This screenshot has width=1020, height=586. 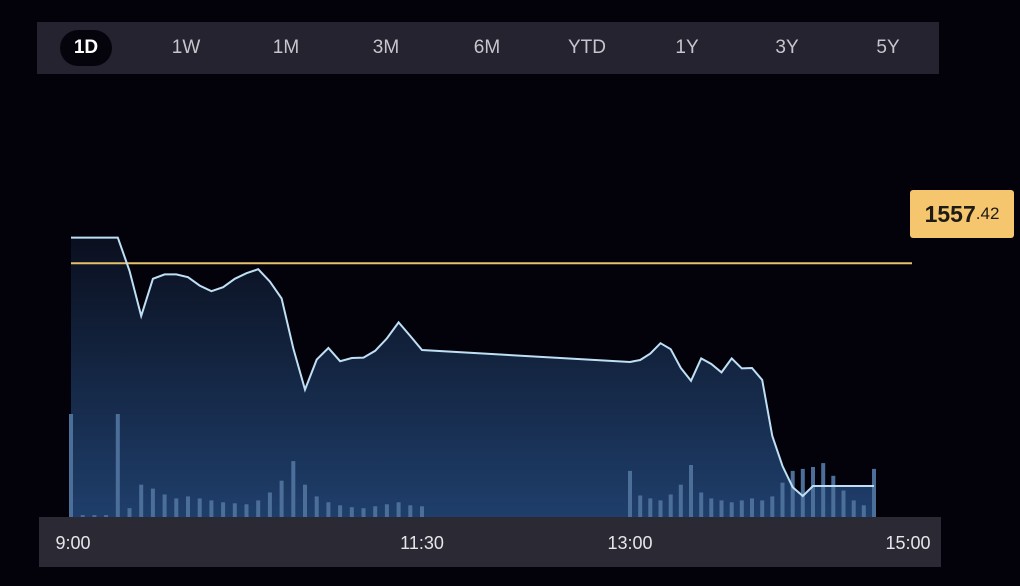 I want to click on x-tick-label: 11:30, so click(x=422, y=543).